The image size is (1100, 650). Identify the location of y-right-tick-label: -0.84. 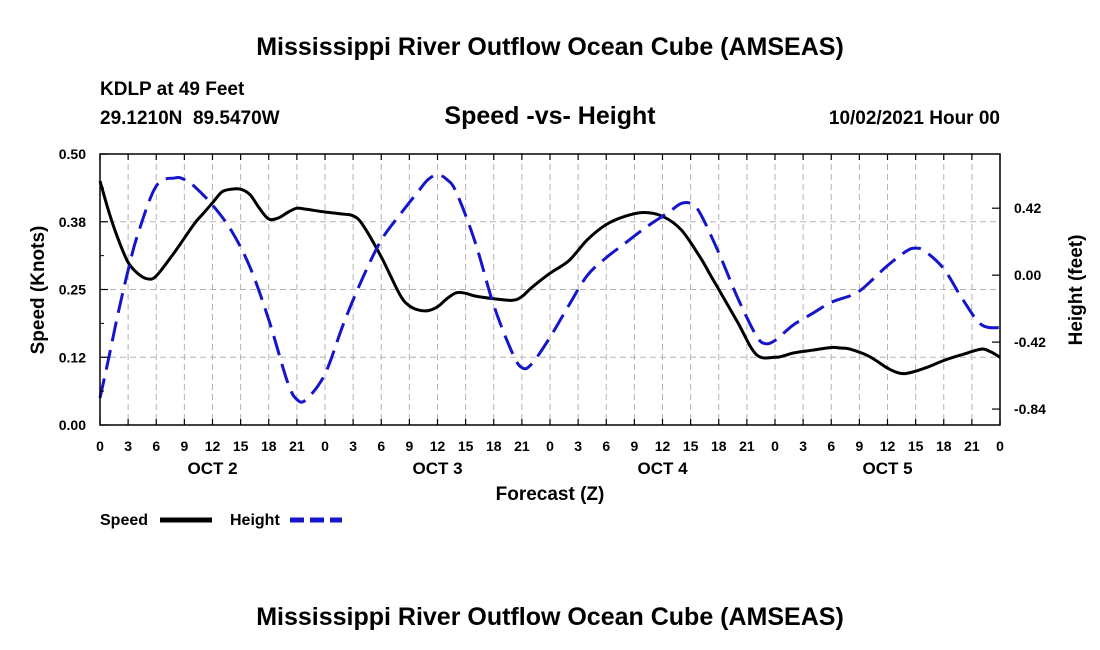
(1030, 409).